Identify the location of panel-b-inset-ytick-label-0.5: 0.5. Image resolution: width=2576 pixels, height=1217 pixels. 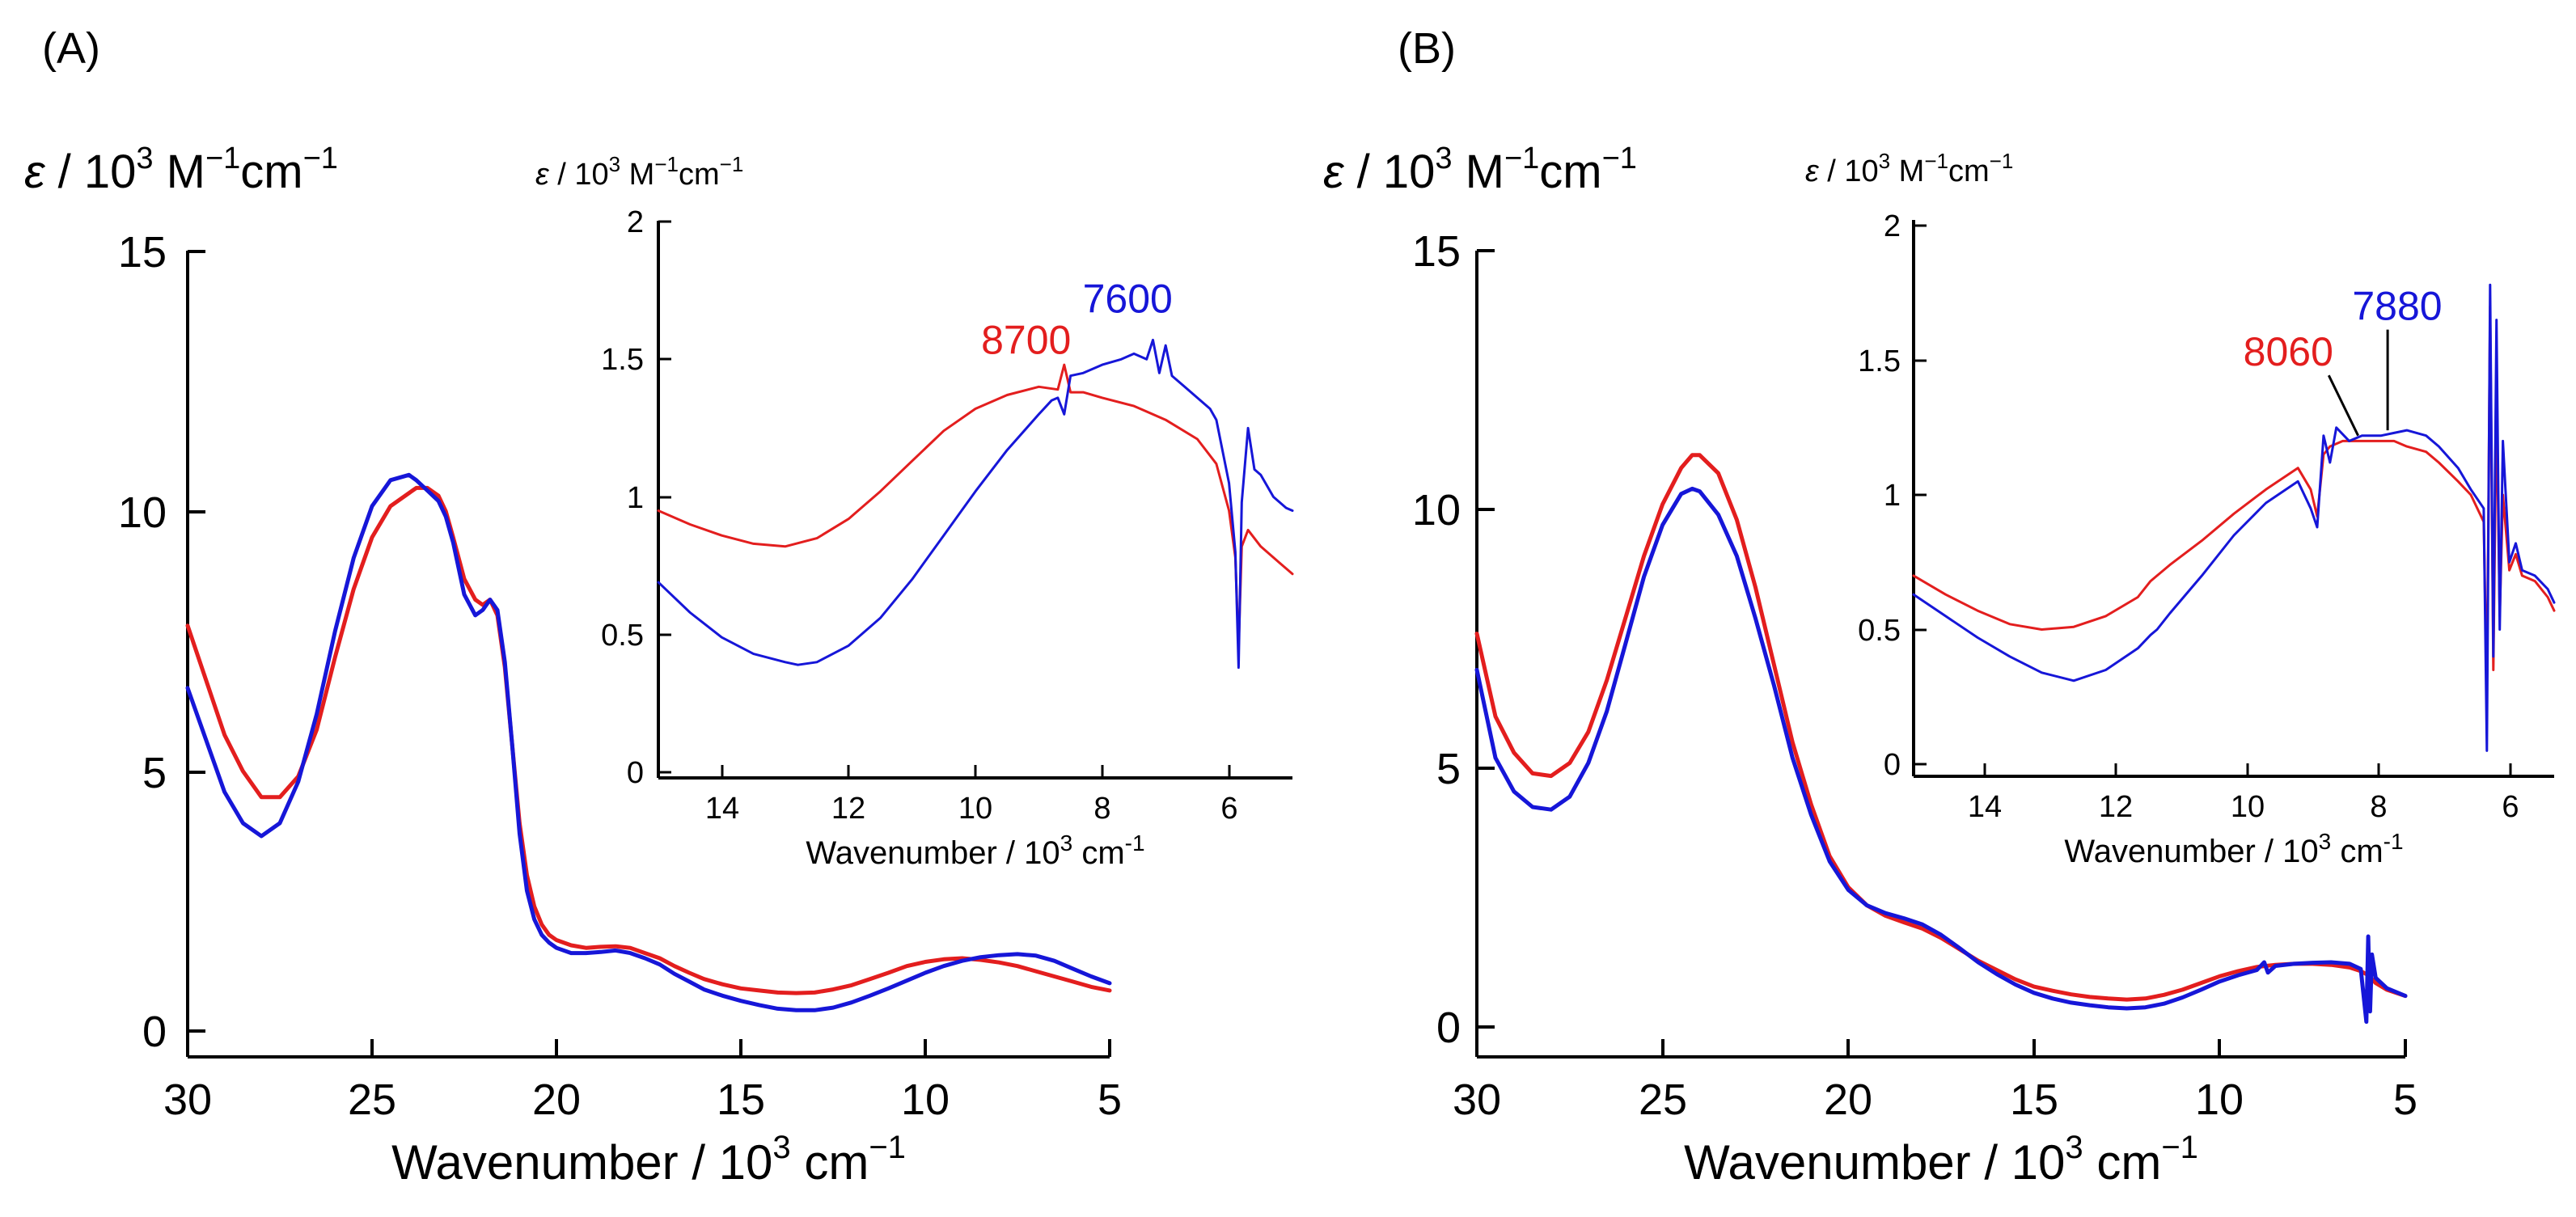
(1880, 631).